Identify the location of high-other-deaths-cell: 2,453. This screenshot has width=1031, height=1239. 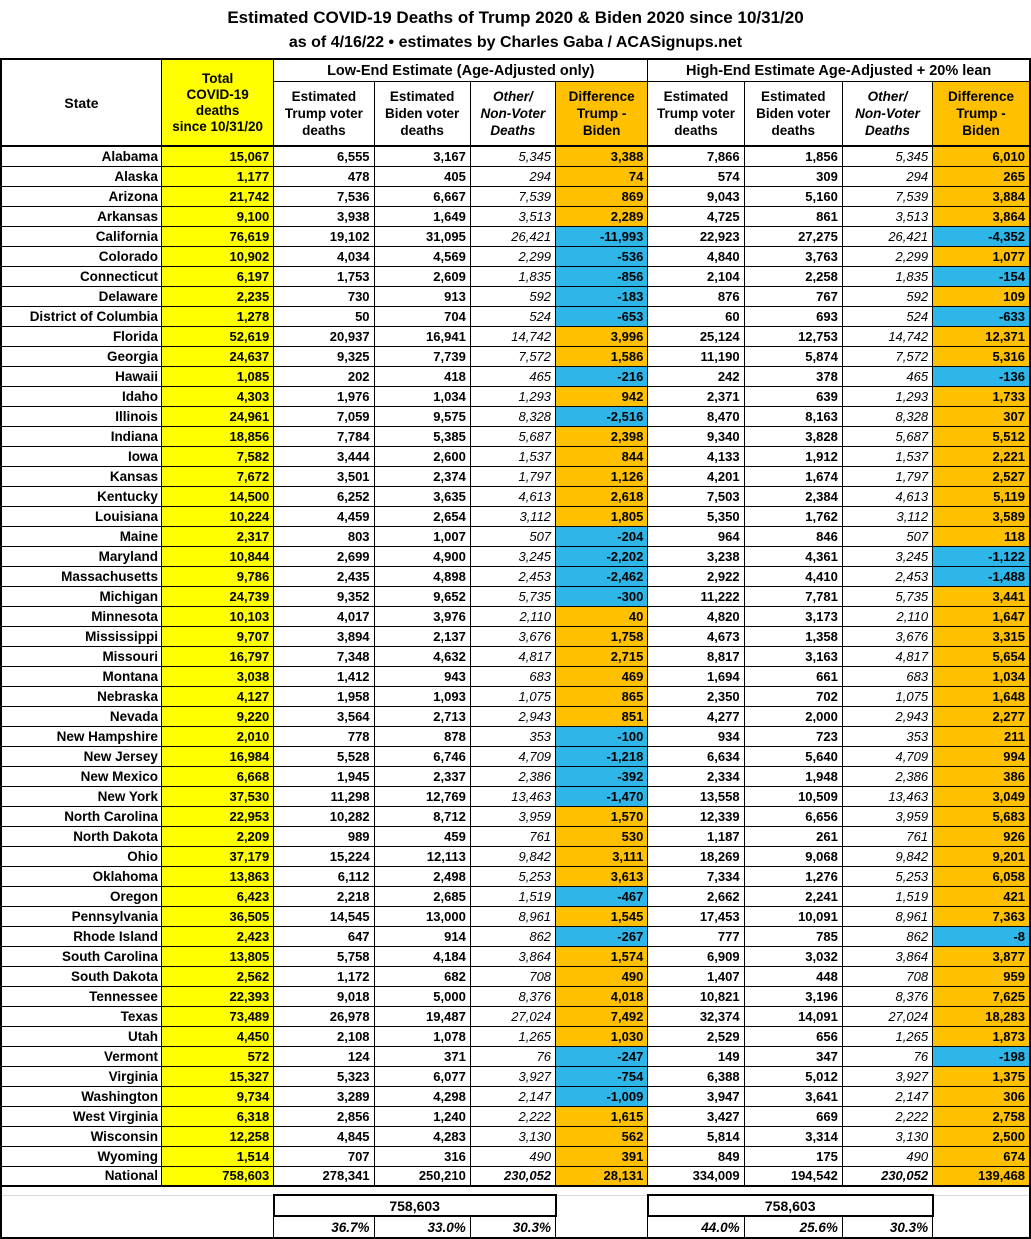
(887, 576).